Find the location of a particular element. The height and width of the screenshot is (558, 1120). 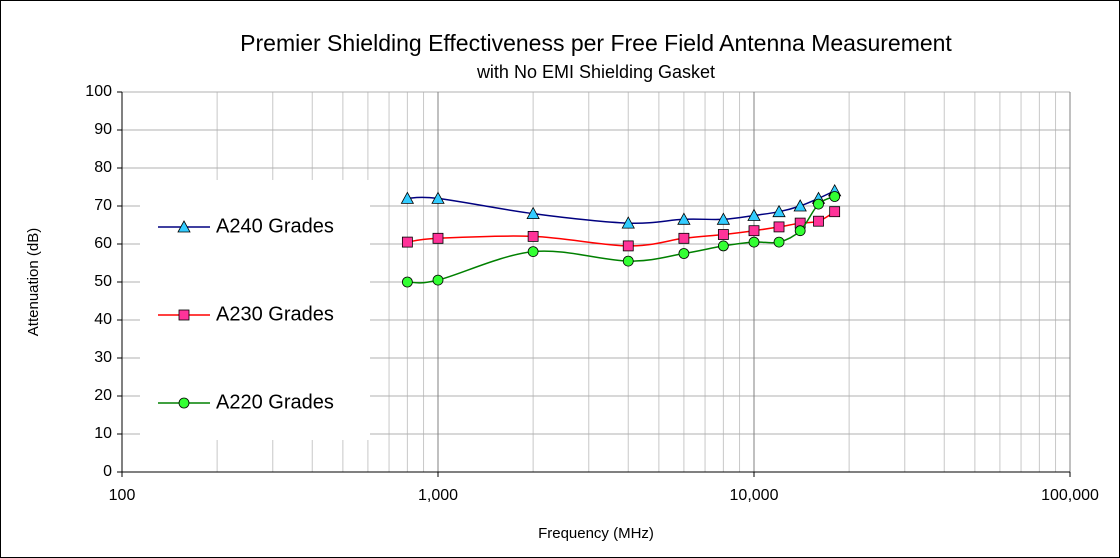

y-tick-label: 50 is located at coordinates (103, 281).